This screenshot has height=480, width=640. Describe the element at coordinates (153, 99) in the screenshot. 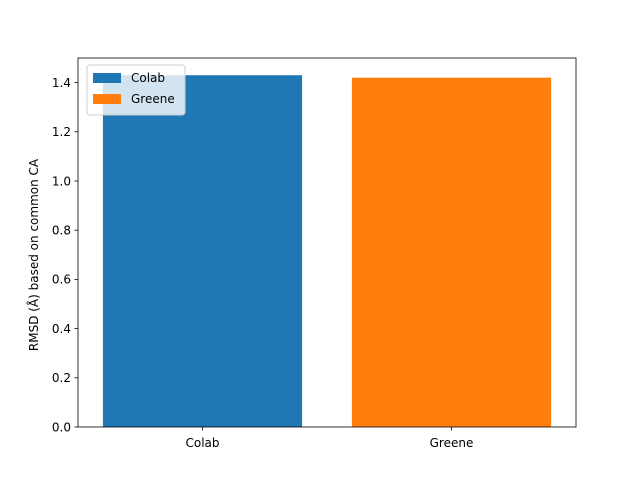

I see `legend-label: Greene` at that location.